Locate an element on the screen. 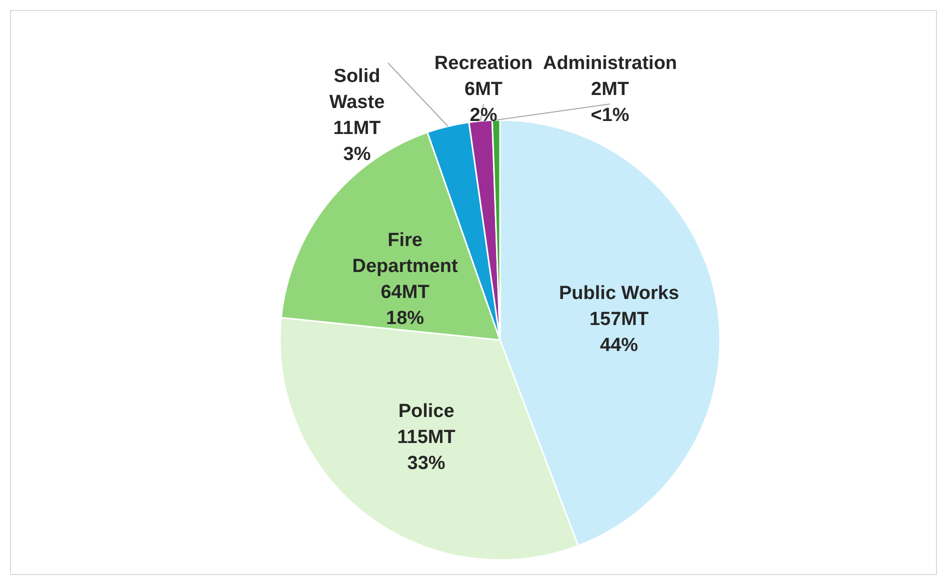  slice-label: Public Works is located at coordinates (619, 293).